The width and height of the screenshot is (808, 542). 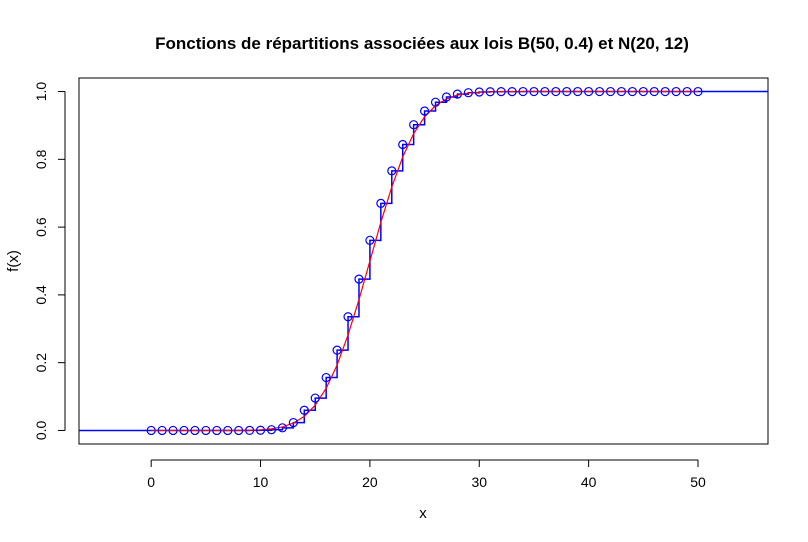 I want to click on x-tick-label: 50, so click(x=698, y=482).